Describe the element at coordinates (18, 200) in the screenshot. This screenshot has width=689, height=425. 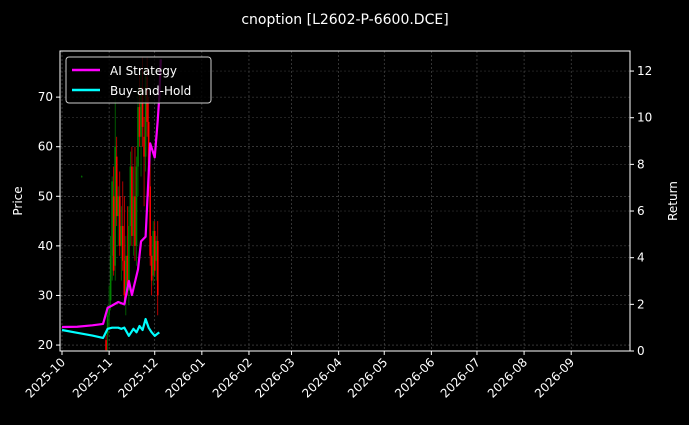
I see `y-axis-label: Price` at that location.